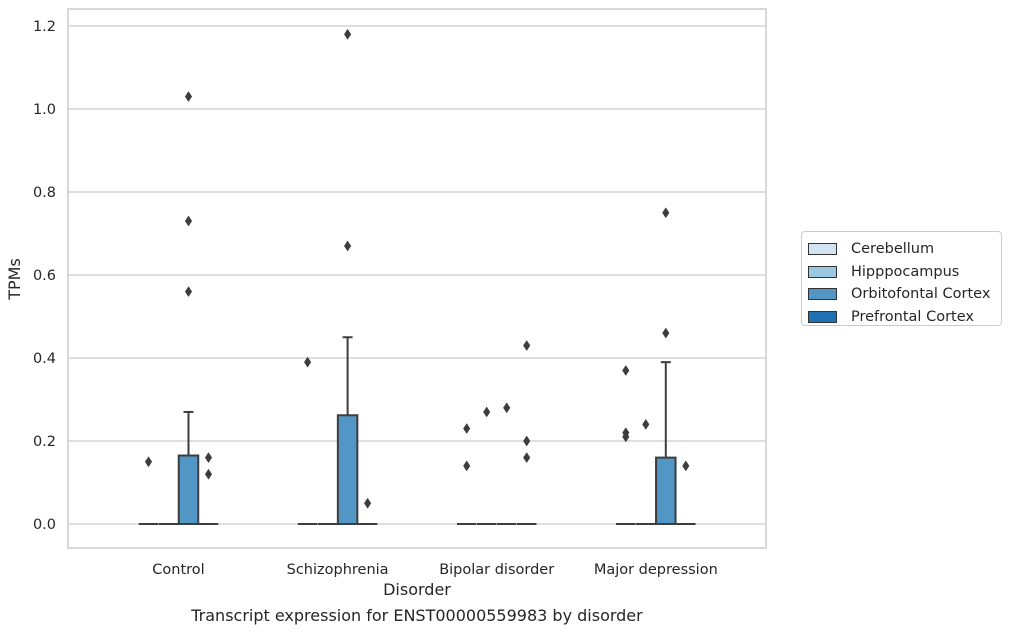 Image resolution: width=1014 pixels, height=634 pixels. I want to click on x-tick-label: Schizophrenia, so click(338, 570).